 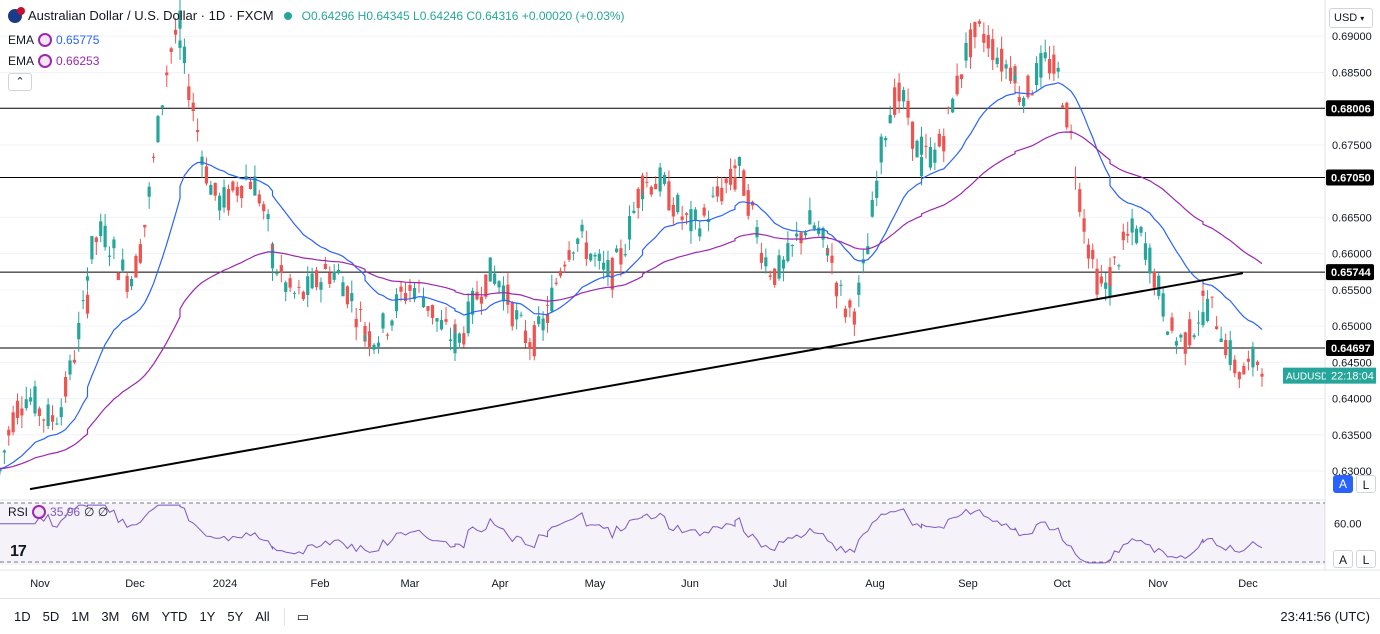 What do you see at coordinates (1343, 559) in the screenshot?
I see `rsi-auto-scale-button: A` at bounding box center [1343, 559].